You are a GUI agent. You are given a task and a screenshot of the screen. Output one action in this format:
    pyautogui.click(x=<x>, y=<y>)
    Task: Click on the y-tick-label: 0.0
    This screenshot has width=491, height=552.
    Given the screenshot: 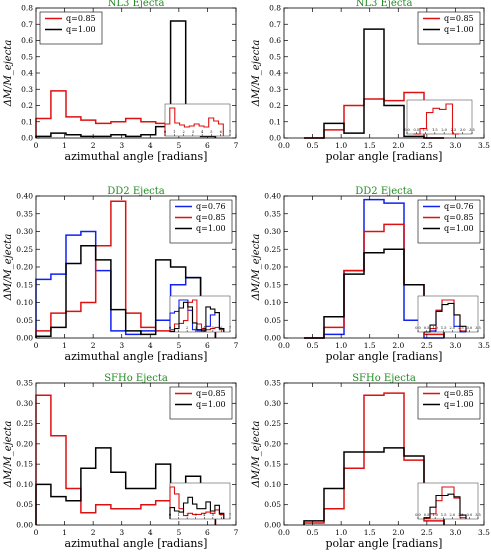 What is the action you would take?
    pyautogui.click(x=27, y=138)
    